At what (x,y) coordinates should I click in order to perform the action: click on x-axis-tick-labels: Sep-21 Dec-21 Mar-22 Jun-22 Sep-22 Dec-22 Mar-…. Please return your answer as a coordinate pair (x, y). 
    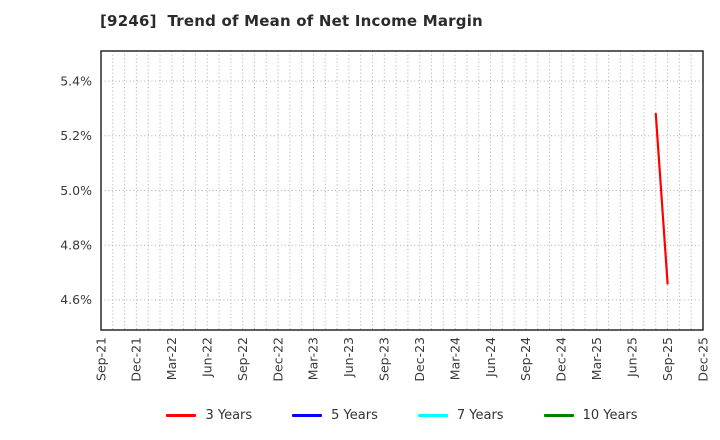
    Looking at the image, I should click on (401, 359).